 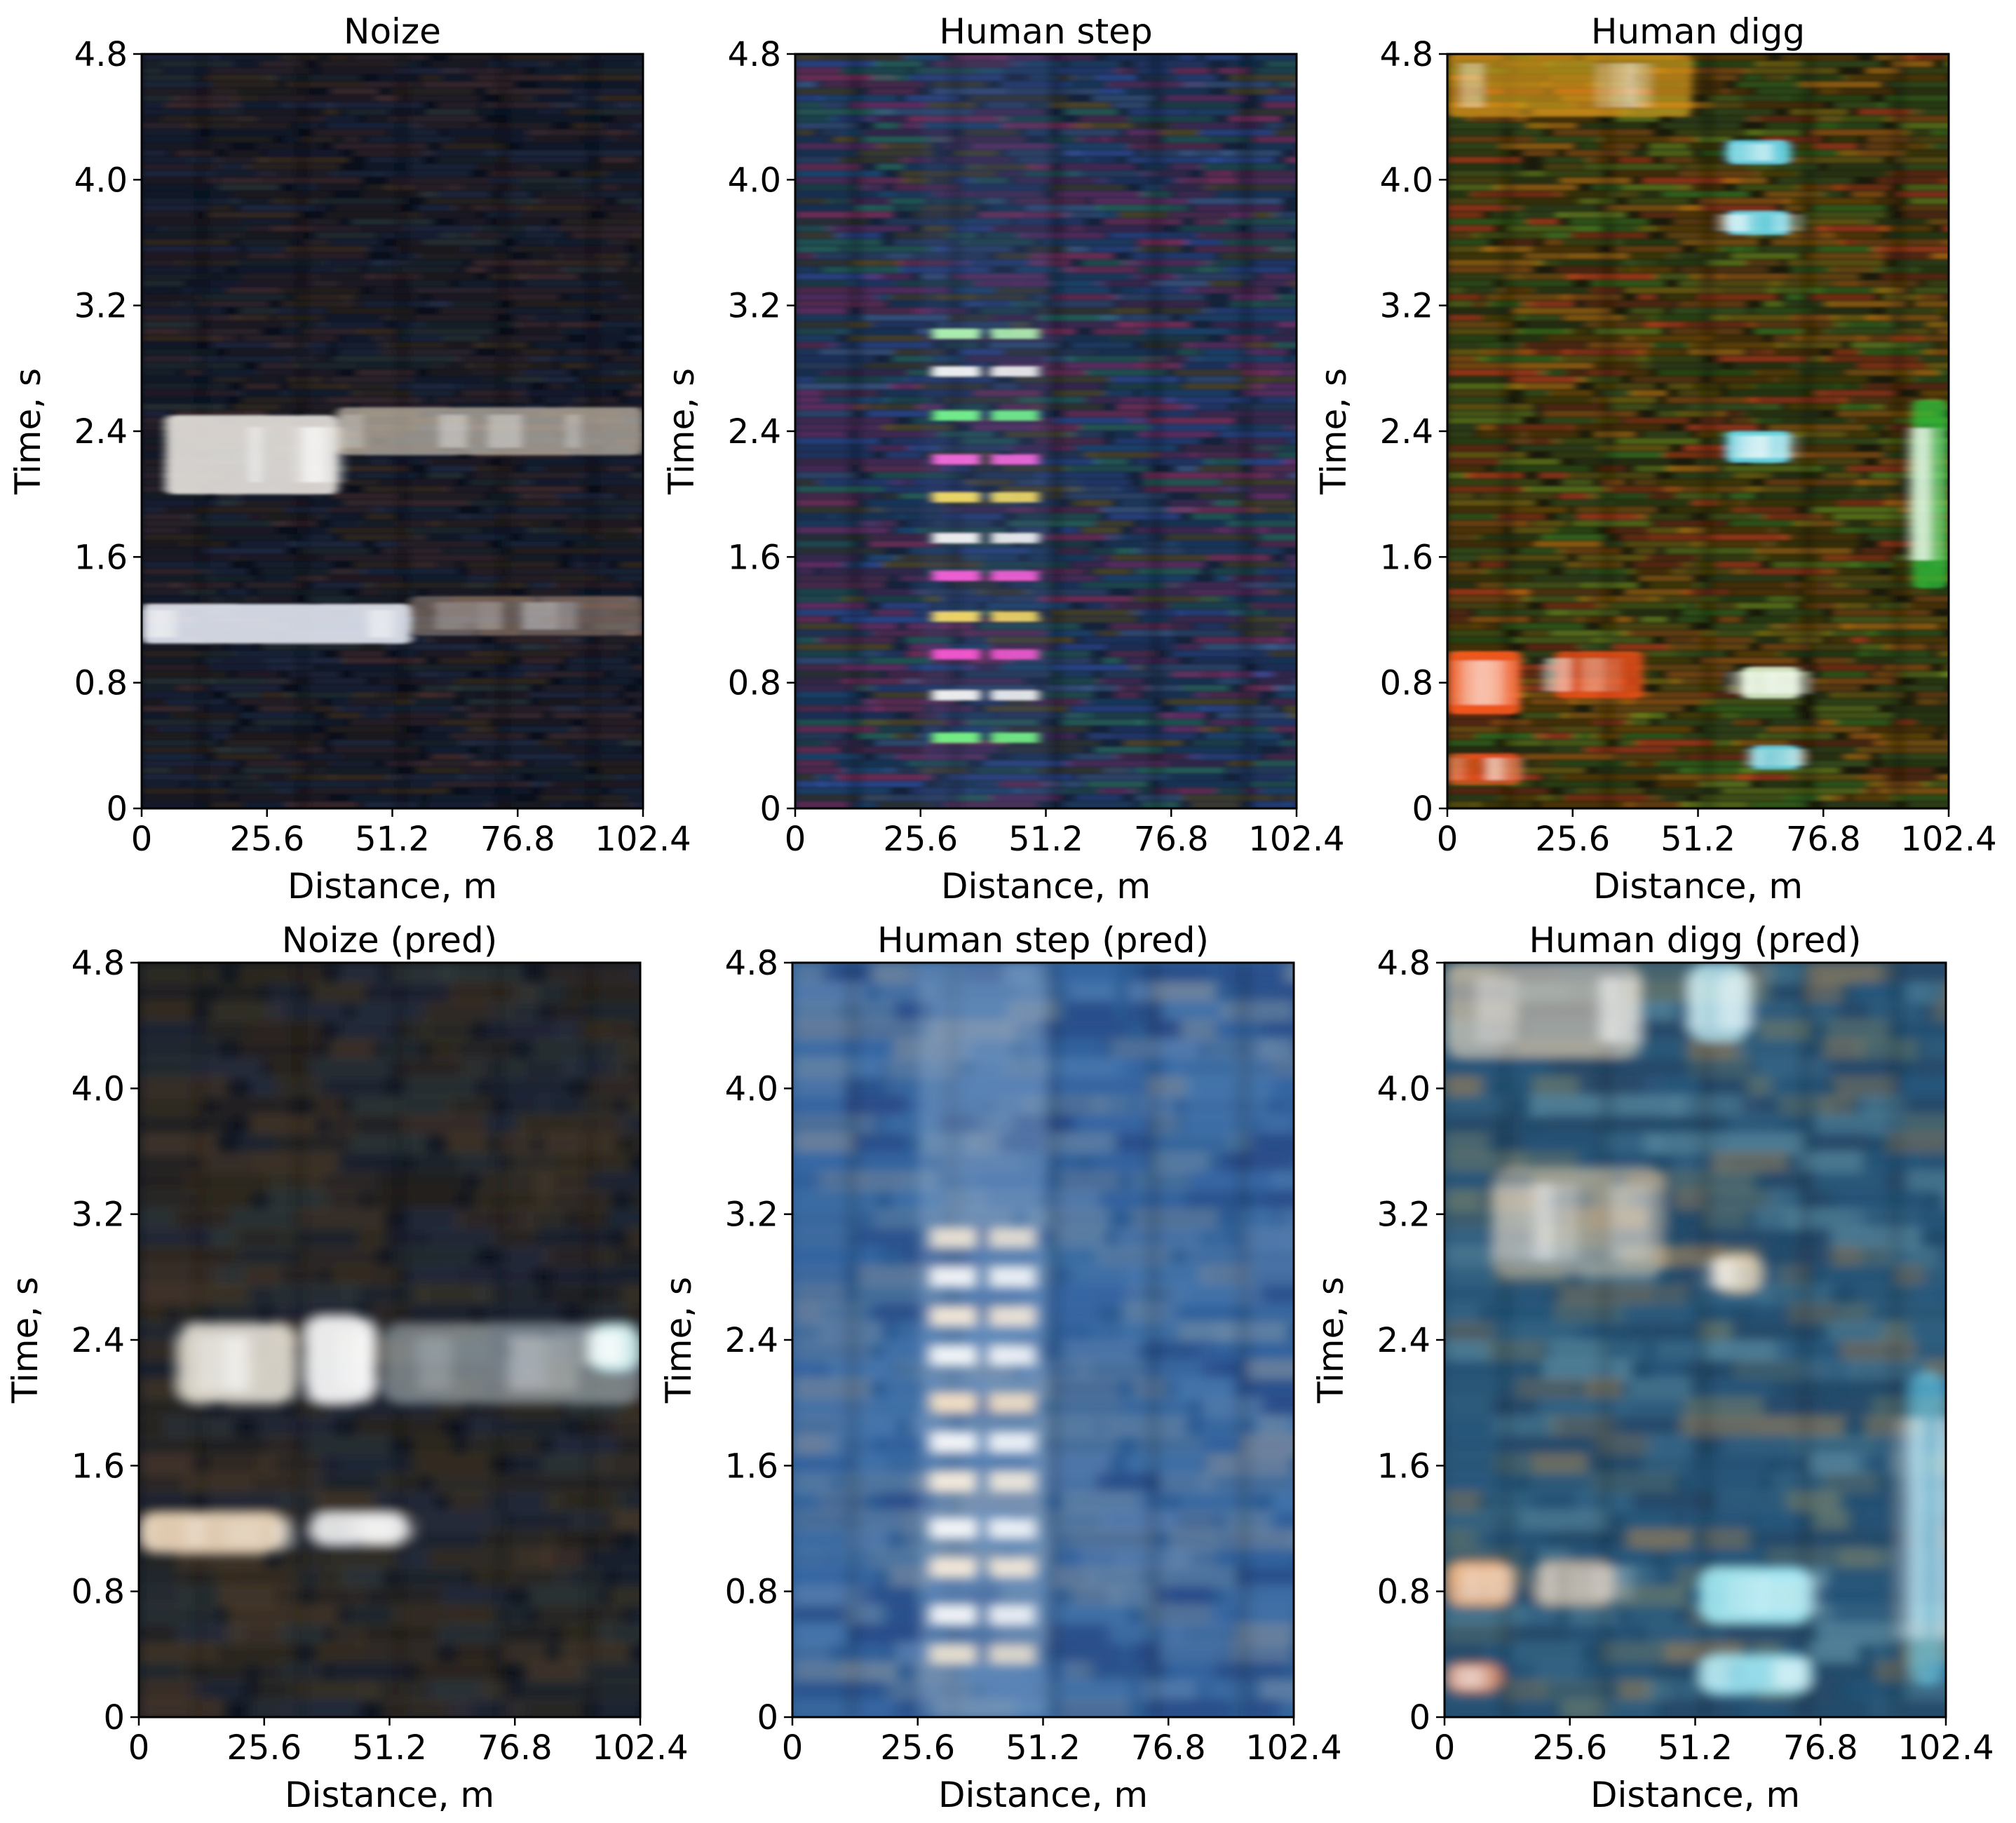 What do you see at coordinates (98, 963) in the screenshot?
I see `y-tick-label: 4.8` at bounding box center [98, 963].